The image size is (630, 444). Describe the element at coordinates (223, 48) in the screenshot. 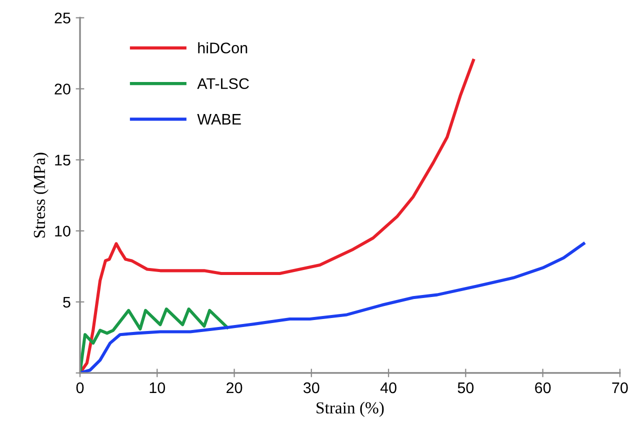

I see `legend-label: hiDCon` at that location.